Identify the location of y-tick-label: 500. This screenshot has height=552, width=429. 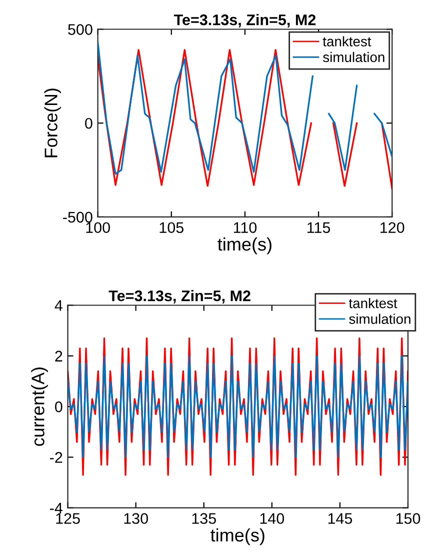
(80, 29).